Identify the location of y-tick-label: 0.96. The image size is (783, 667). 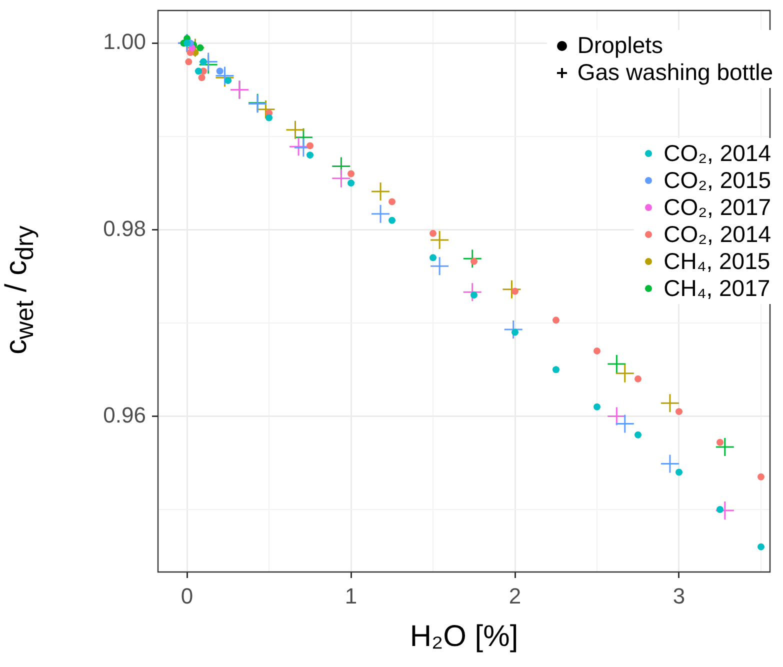
(124, 415).